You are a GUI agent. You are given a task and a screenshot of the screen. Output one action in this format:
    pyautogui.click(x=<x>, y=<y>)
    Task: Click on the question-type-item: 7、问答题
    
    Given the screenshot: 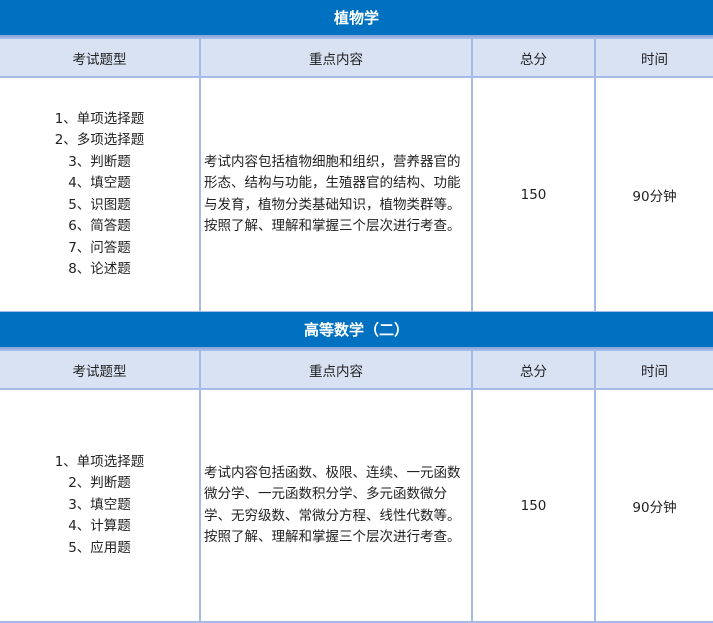 What is the action you would take?
    pyautogui.click(x=99, y=247)
    